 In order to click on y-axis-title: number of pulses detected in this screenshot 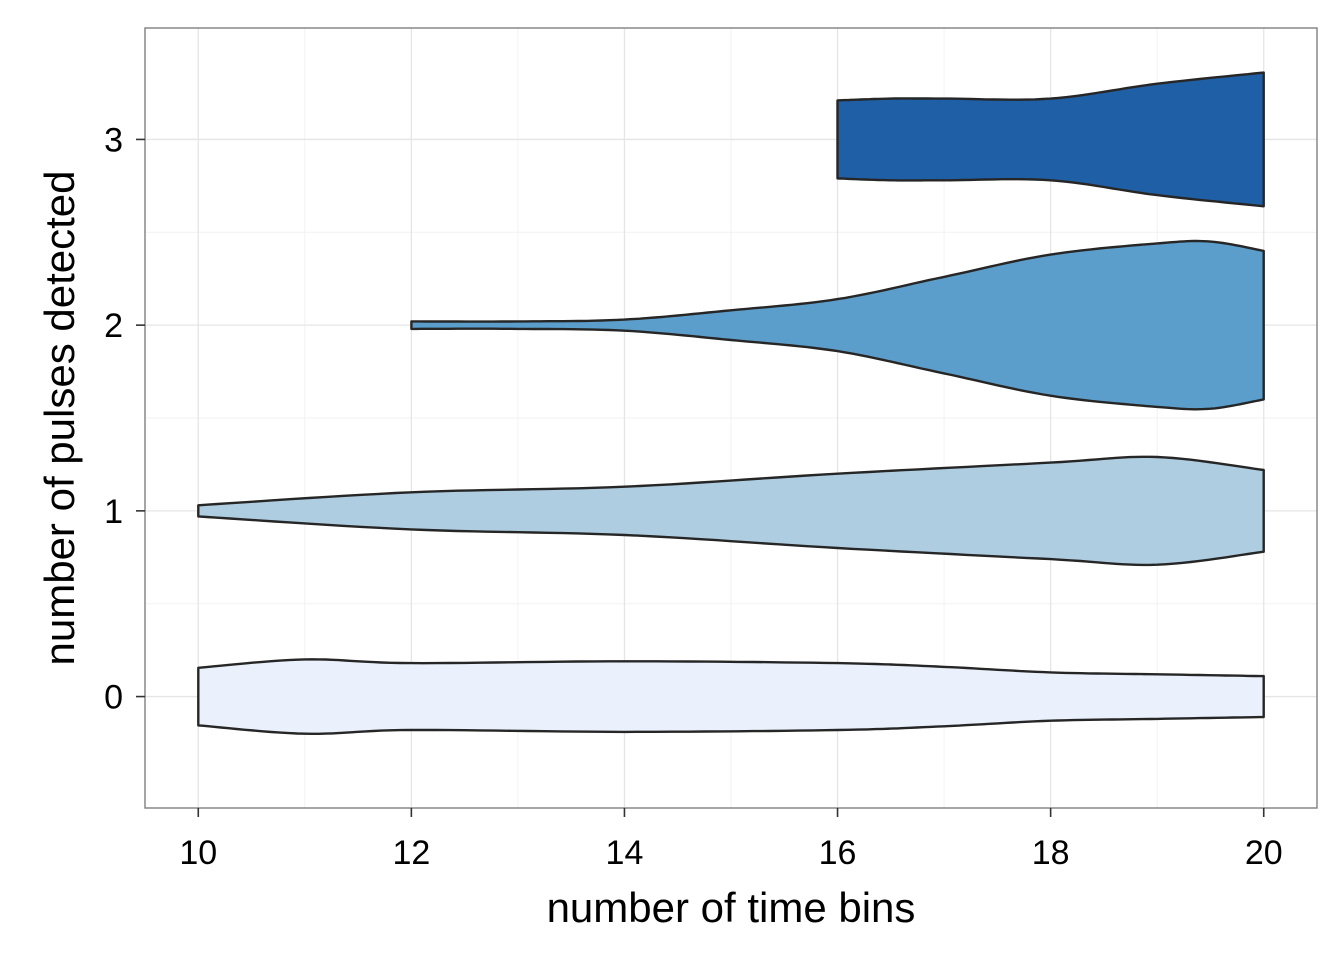, I will do `click(59, 418)`.